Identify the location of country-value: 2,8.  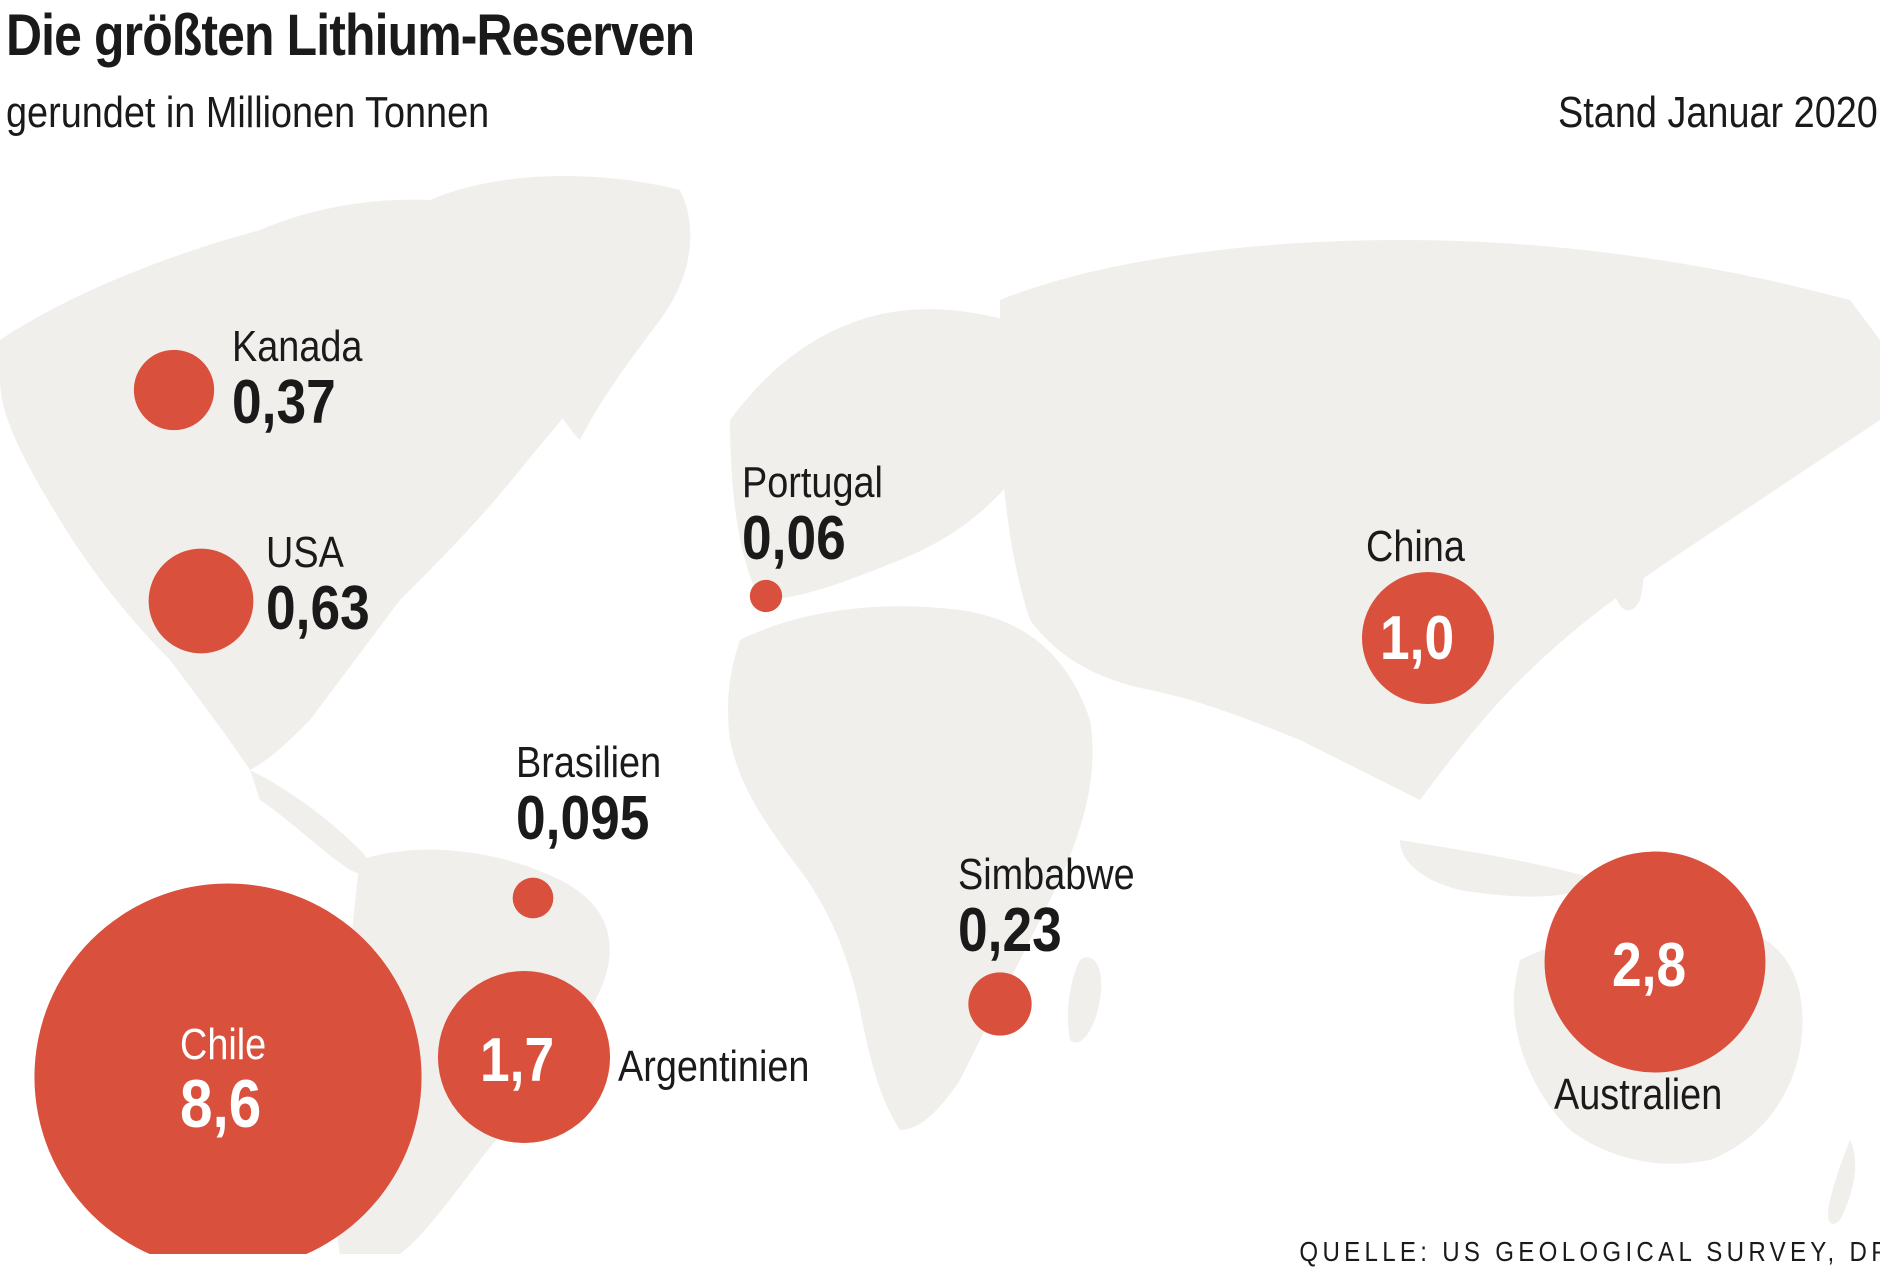
(1649, 965).